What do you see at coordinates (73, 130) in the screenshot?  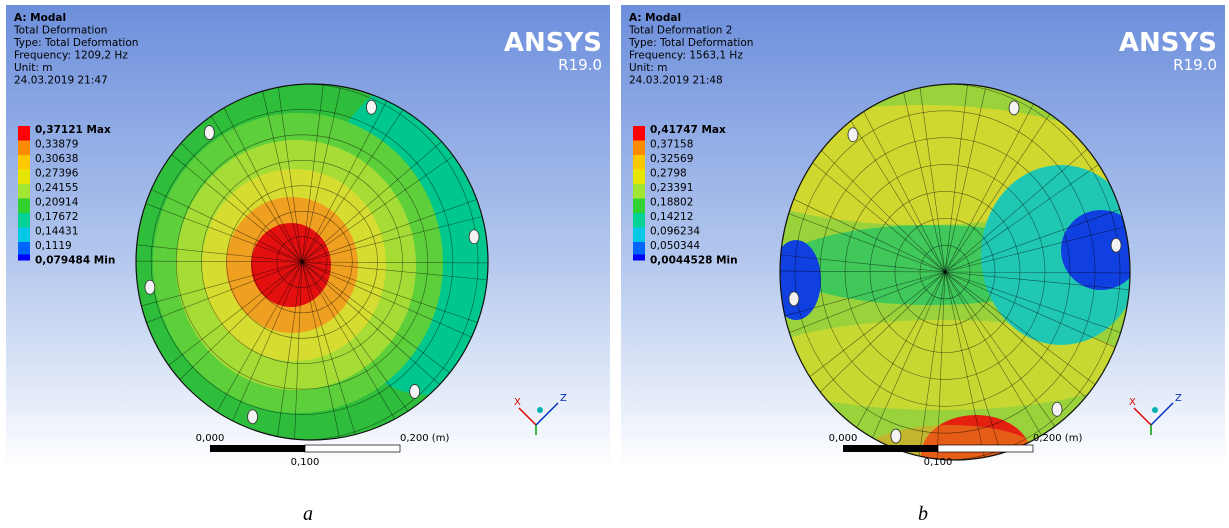 I see `legend-label: 0,37121 Max` at bounding box center [73, 130].